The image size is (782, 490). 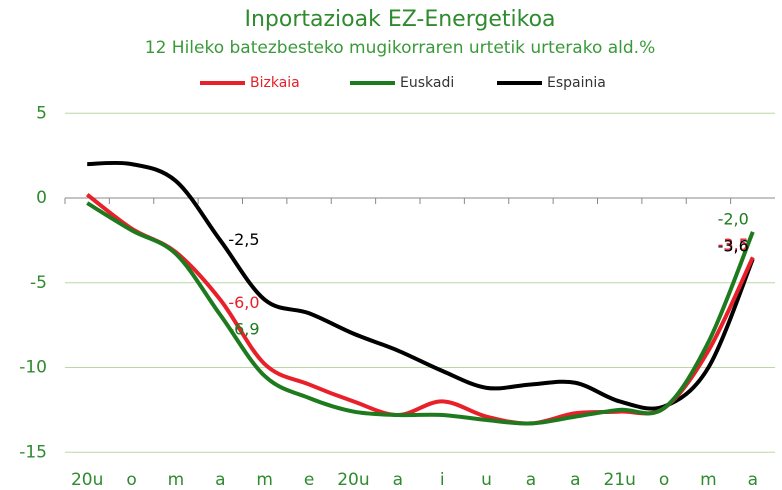 What do you see at coordinates (442, 480) in the screenshot?
I see `x-tick-label: i` at bounding box center [442, 480].